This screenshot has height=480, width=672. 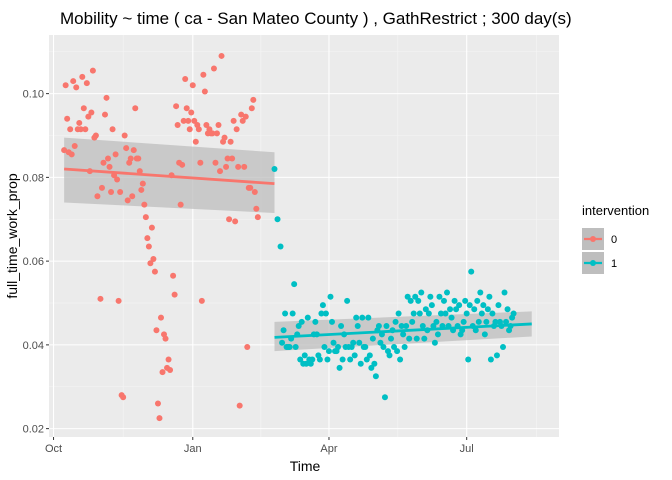 What do you see at coordinates (33, 262) in the screenshot?
I see `y-tick-label: 0.06` at bounding box center [33, 262].